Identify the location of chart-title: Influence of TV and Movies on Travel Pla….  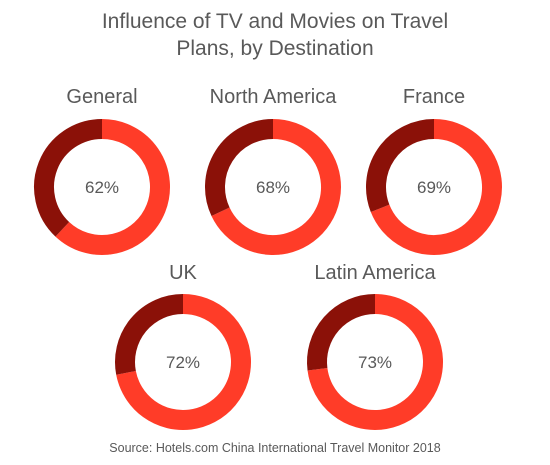
(275, 35).